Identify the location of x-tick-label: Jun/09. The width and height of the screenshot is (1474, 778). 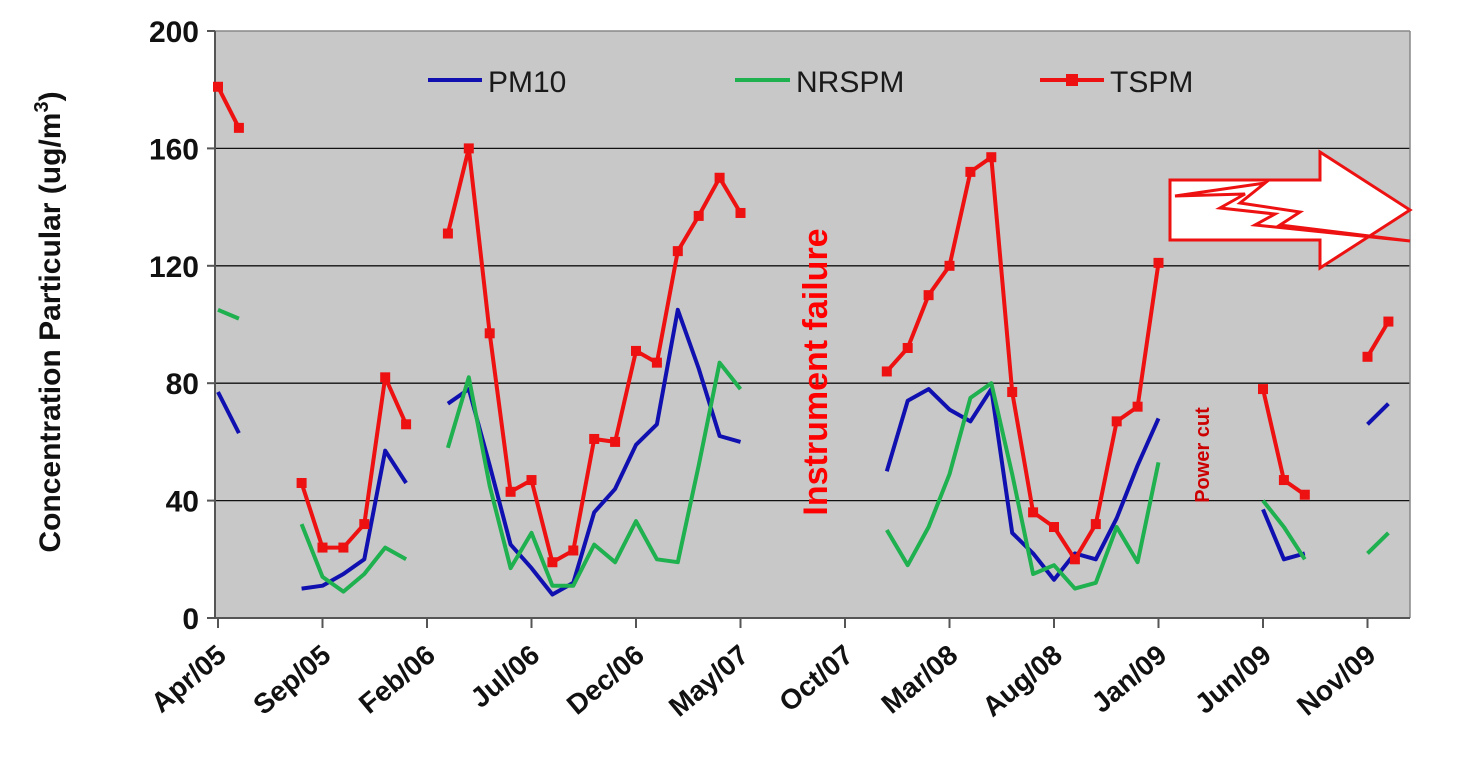
(1233, 679).